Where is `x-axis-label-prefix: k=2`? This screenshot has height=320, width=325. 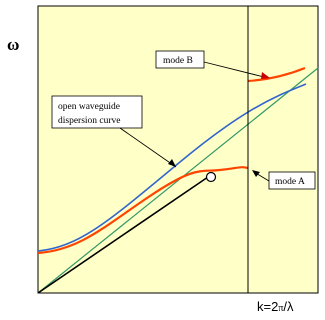
x-axis-label-prefix: k=2 is located at coordinates (267, 306).